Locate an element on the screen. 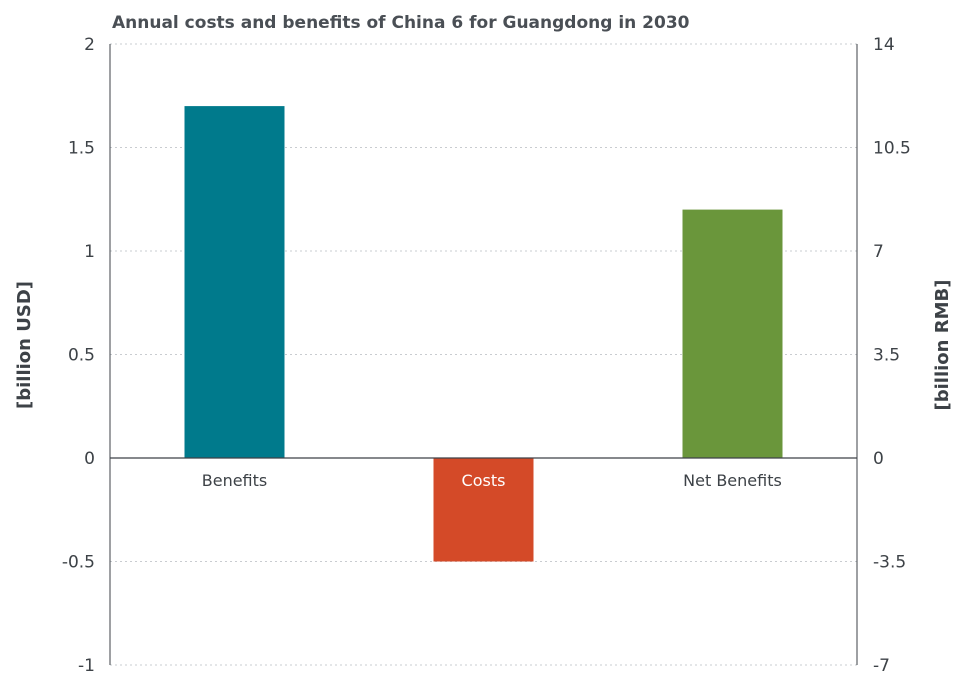 This screenshot has width=955, height=677. right-tick-label: 7 is located at coordinates (878, 252).